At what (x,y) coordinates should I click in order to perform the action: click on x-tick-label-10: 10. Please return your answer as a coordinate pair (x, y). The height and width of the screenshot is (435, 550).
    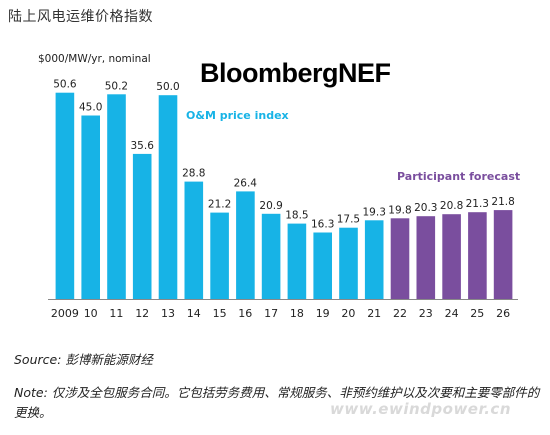
    Looking at the image, I should click on (91, 313).